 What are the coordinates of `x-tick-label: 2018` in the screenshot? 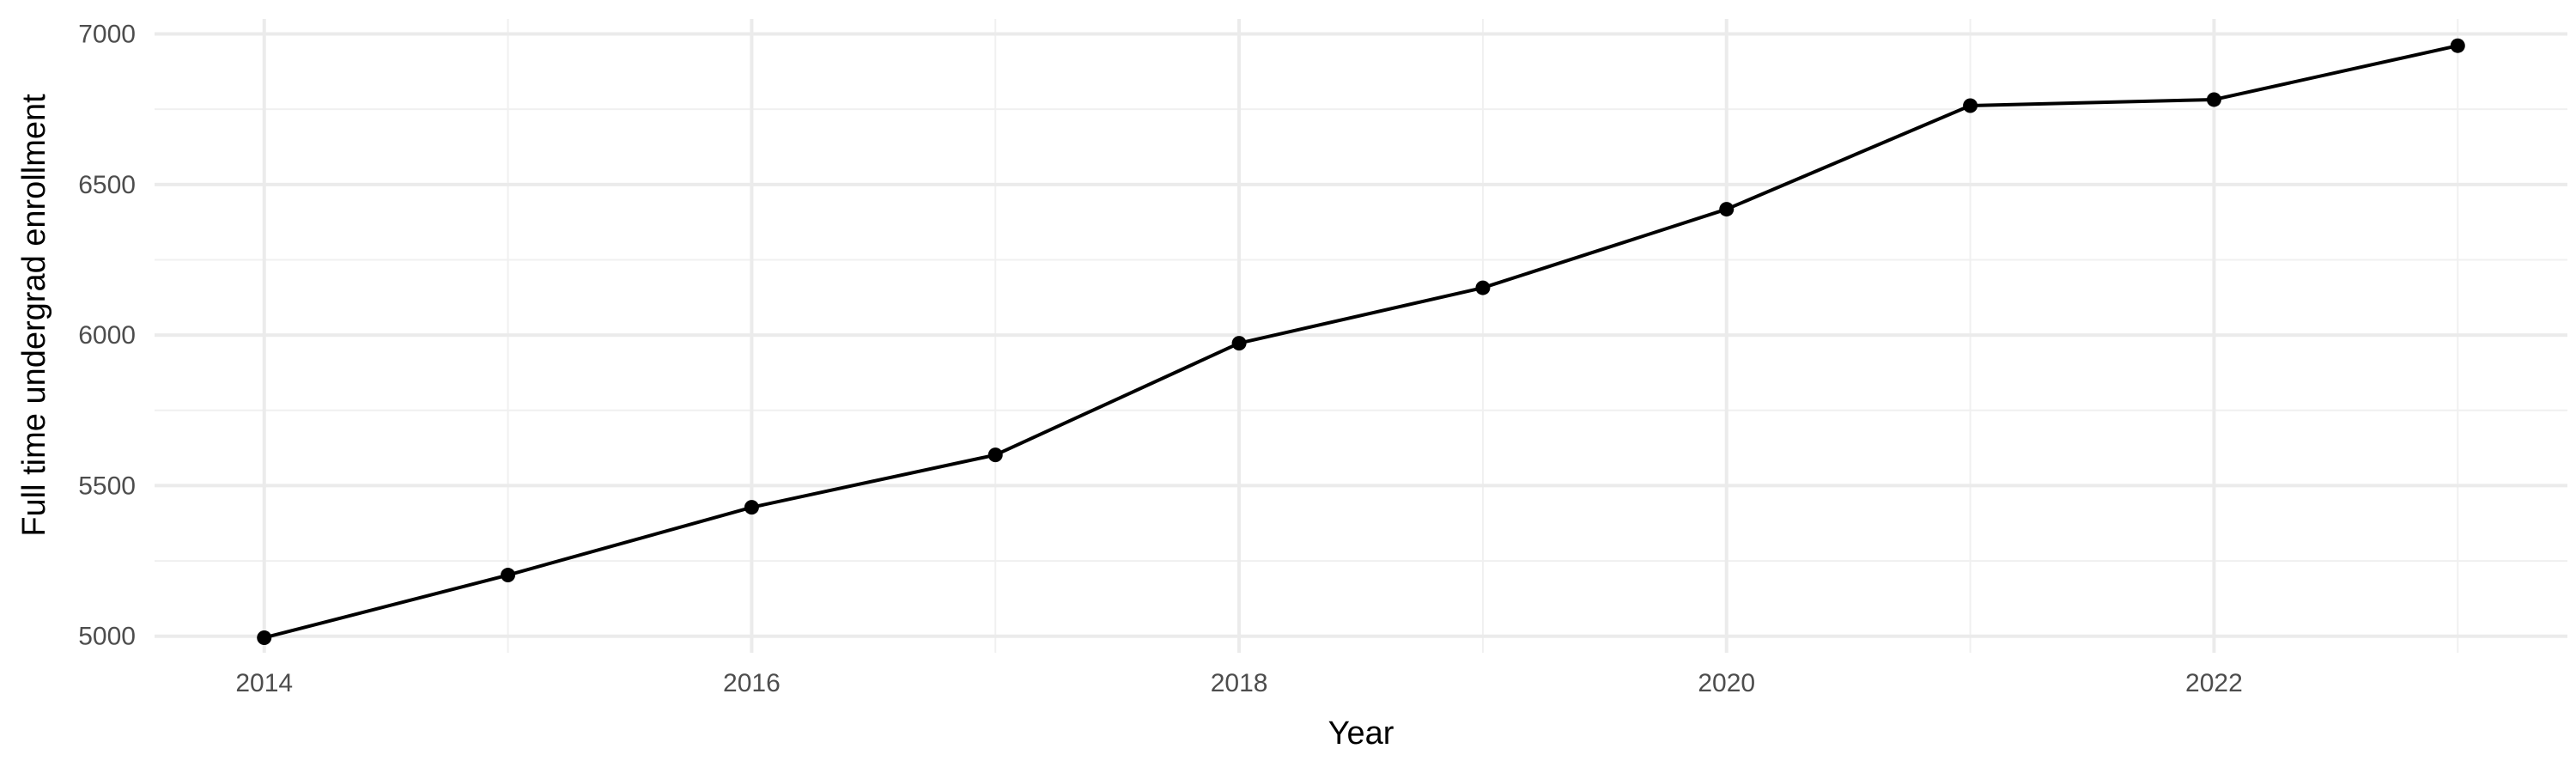 It's located at (1239, 683).